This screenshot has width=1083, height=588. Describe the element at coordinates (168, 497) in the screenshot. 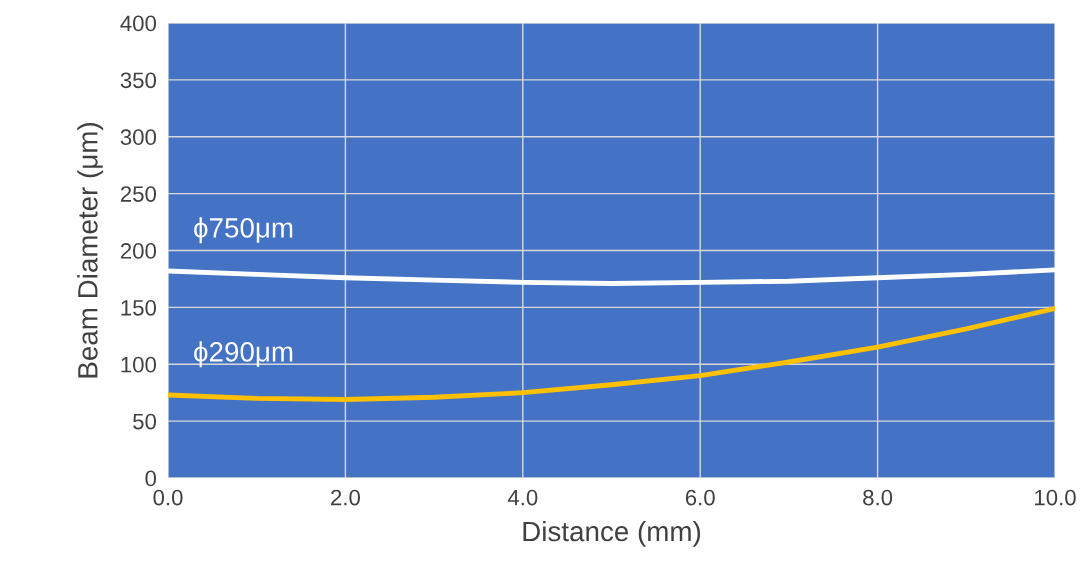

I see `x-tick-label: 0.0` at that location.